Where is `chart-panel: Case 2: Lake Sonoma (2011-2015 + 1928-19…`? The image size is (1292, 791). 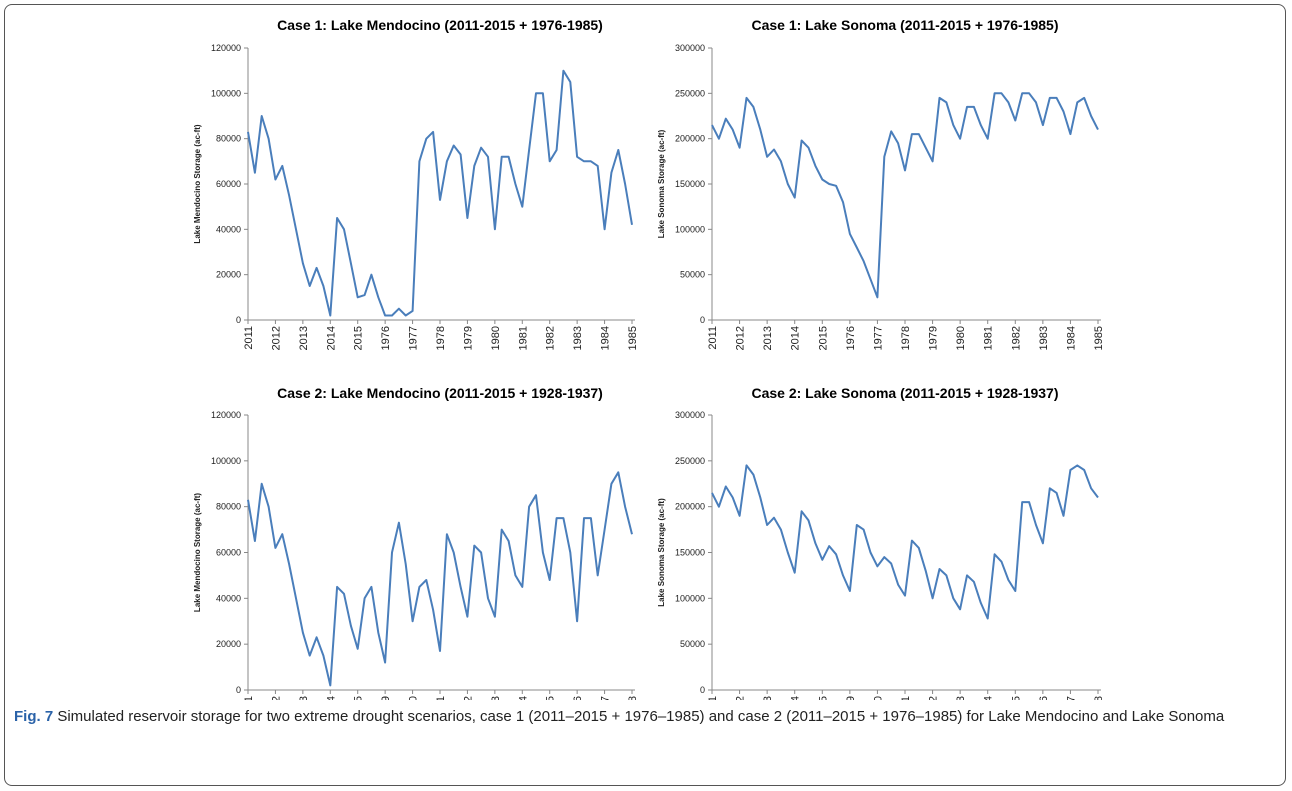
chart-panel: Case 2: Lake Sonoma (2011-2015 + 1928-19… is located at coordinates (881, 542).